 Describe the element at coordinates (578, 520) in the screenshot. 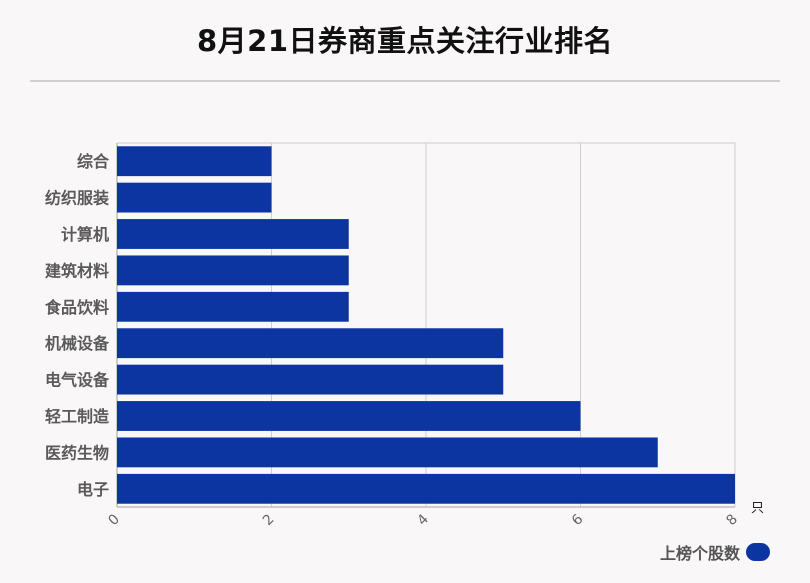

I see `x-tick-label-6: 6` at that location.